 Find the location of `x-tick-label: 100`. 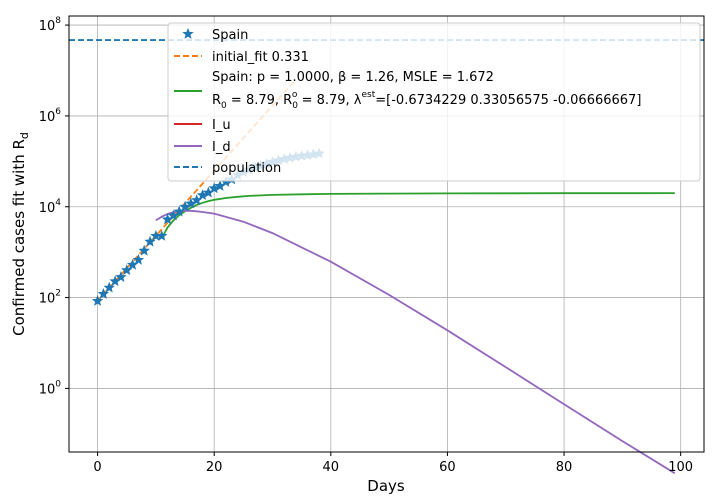

x-tick-label: 100 is located at coordinates (680, 467).